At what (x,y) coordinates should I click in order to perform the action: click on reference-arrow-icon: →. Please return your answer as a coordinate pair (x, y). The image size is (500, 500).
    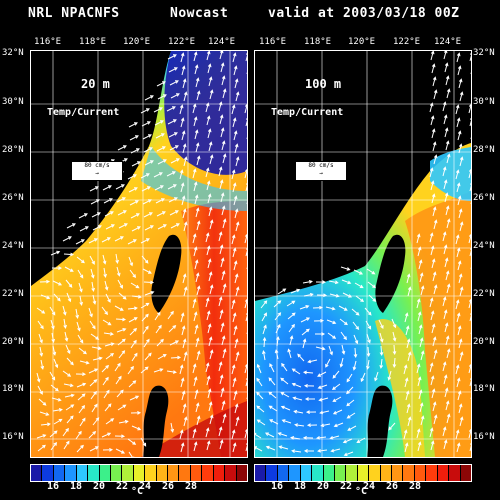
    Looking at the image, I should click on (321, 173).